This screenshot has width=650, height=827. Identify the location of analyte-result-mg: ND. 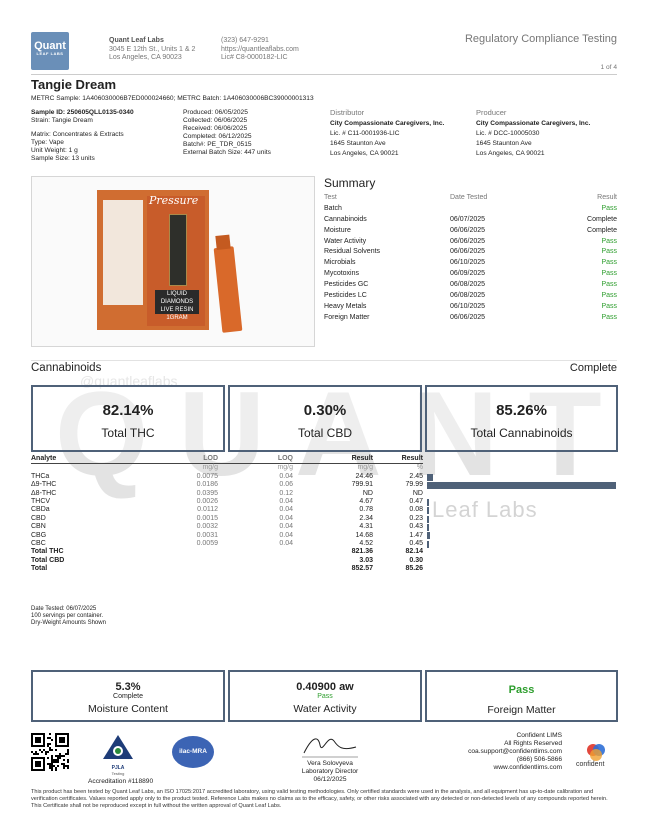
(367, 493).